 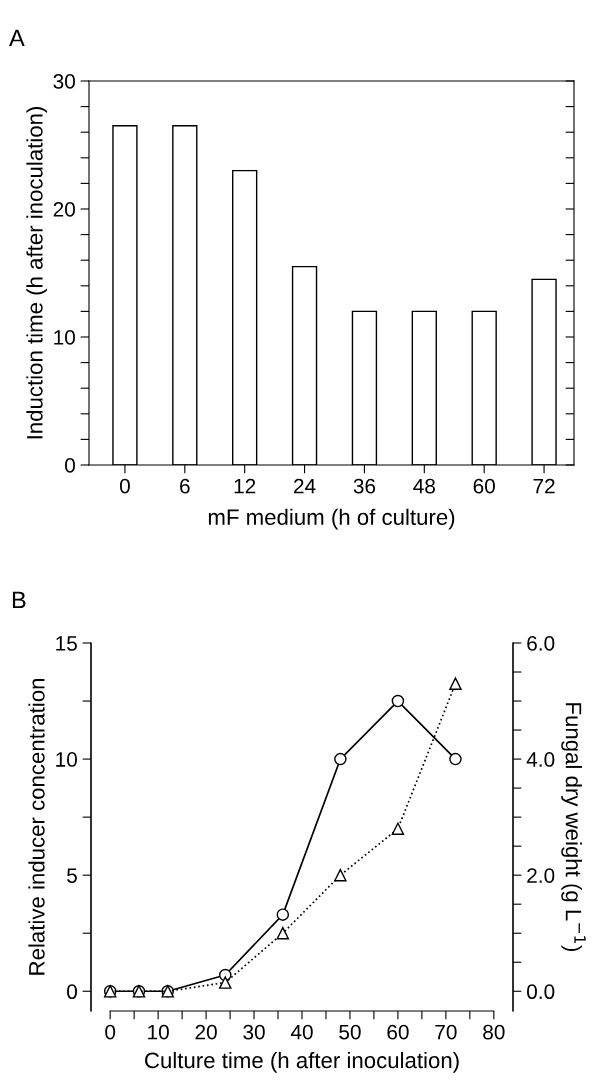 What do you see at coordinates (331, 519) in the screenshot?
I see `x-axis-title: mF medium (h of culture)` at bounding box center [331, 519].